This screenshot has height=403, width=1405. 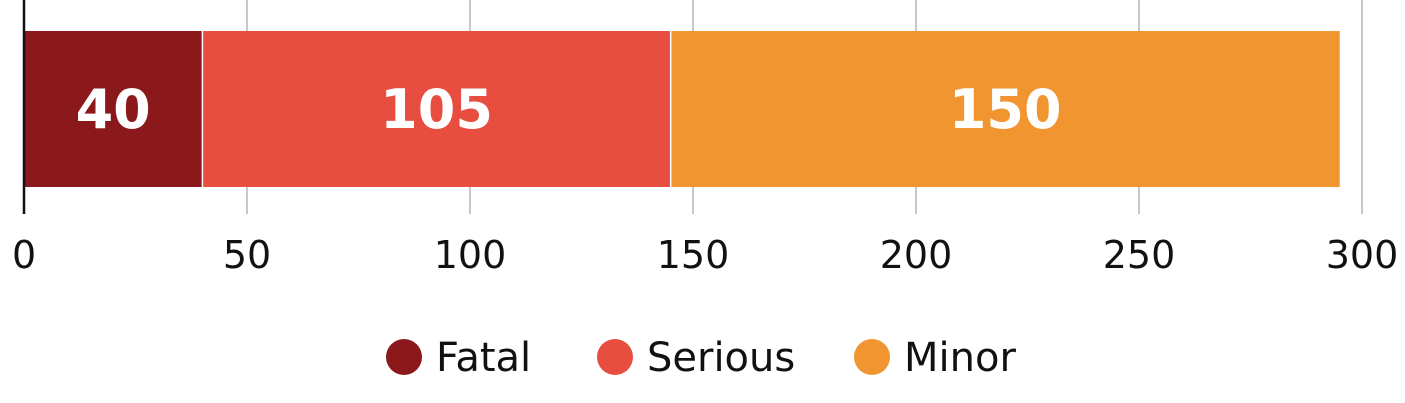 I want to click on x-tick-label: 250, so click(x=1139, y=255).